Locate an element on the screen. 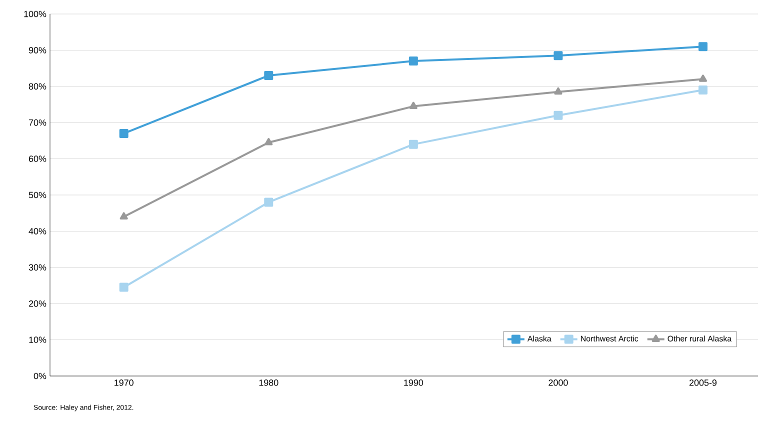 This screenshot has height=428, width=765. y-tick-label: 0% is located at coordinates (40, 376).